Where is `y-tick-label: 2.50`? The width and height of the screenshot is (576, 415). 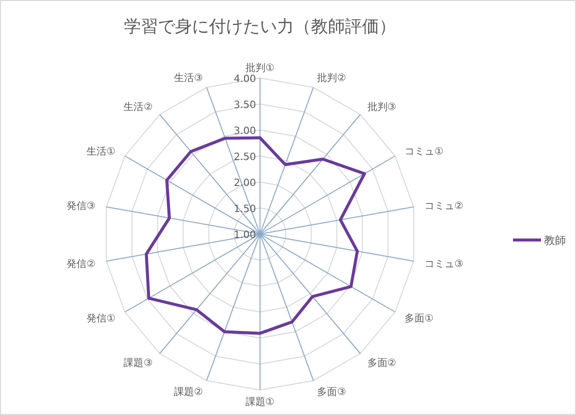 y-tick-label: 2.50 is located at coordinates (245, 157).